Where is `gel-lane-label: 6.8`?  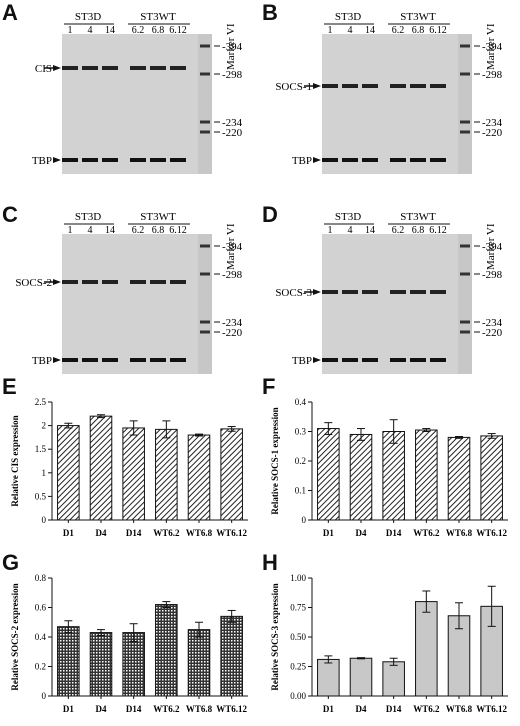
gel-lane-label: 6.8 is located at coordinates (418, 30).